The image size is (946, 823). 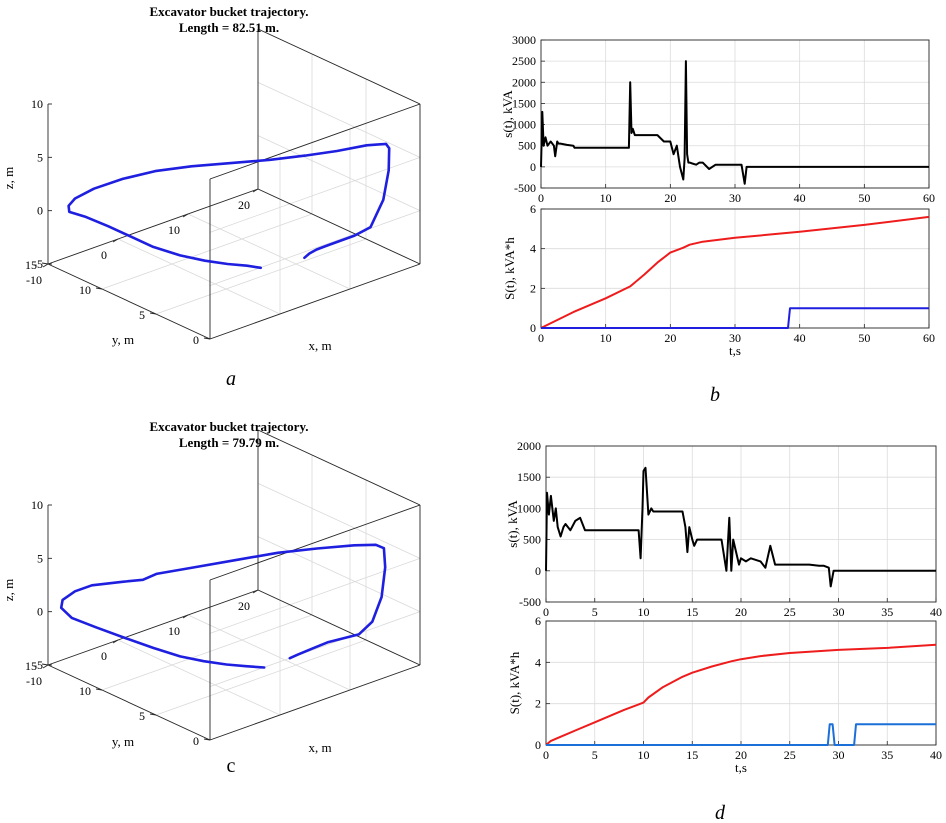 What do you see at coordinates (529, 477) in the screenshot?
I see `y-tick-label: 1500` at bounding box center [529, 477].